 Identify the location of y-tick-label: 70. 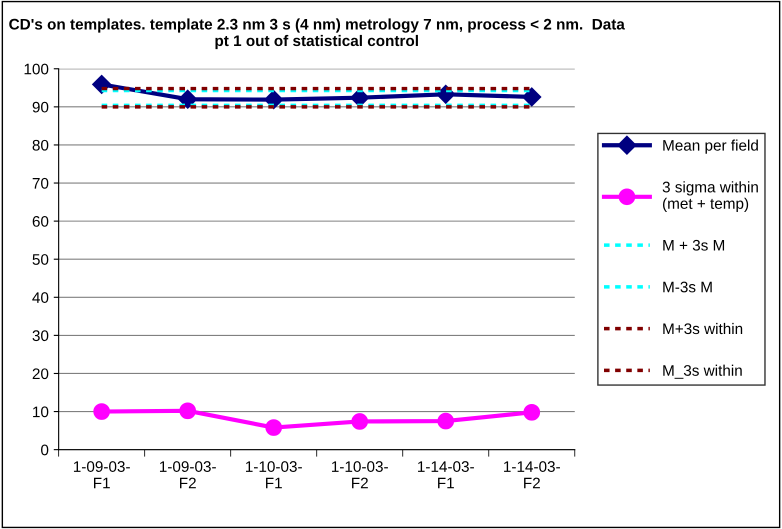
(40, 183).